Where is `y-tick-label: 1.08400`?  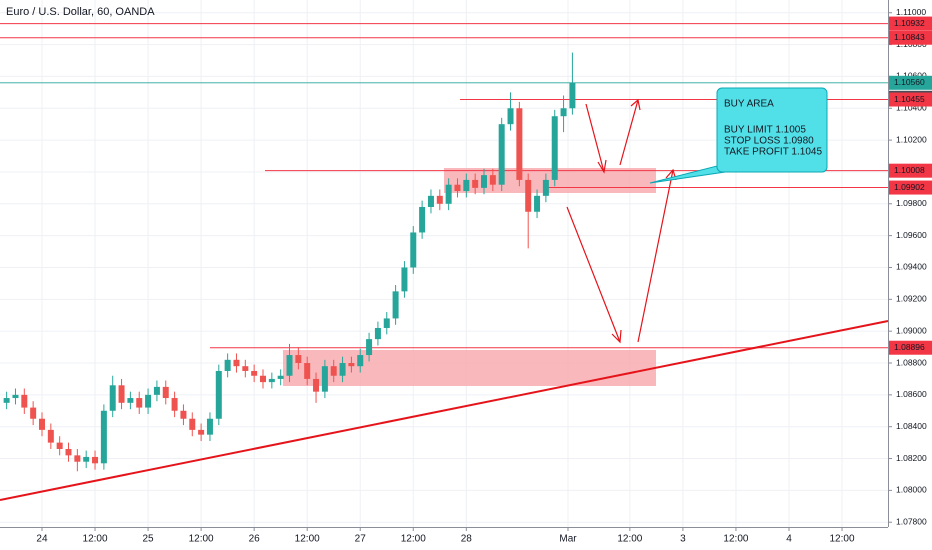
y-tick-label: 1.08400 is located at coordinates (911, 426).